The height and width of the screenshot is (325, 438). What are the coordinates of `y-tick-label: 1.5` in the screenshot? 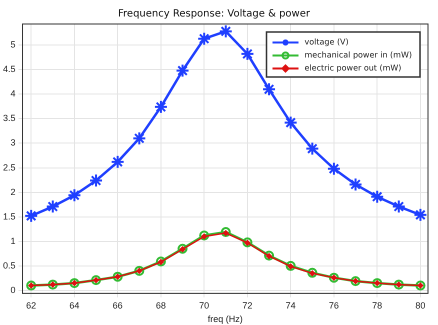 It's located at (9, 216).